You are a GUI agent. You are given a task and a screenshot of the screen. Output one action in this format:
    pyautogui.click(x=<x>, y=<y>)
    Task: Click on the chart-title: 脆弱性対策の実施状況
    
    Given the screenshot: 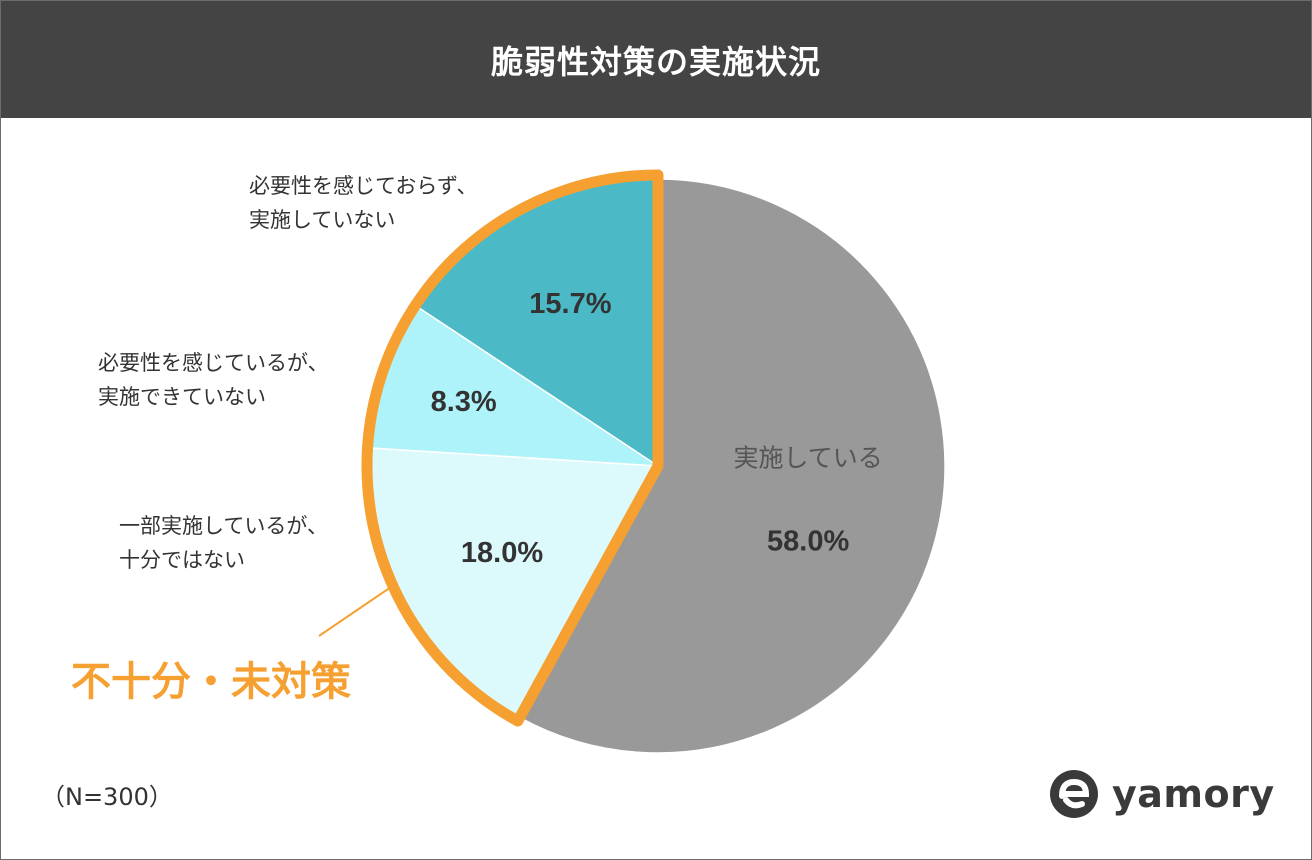 What is the action you would take?
    pyautogui.click(x=655, y=61)
    